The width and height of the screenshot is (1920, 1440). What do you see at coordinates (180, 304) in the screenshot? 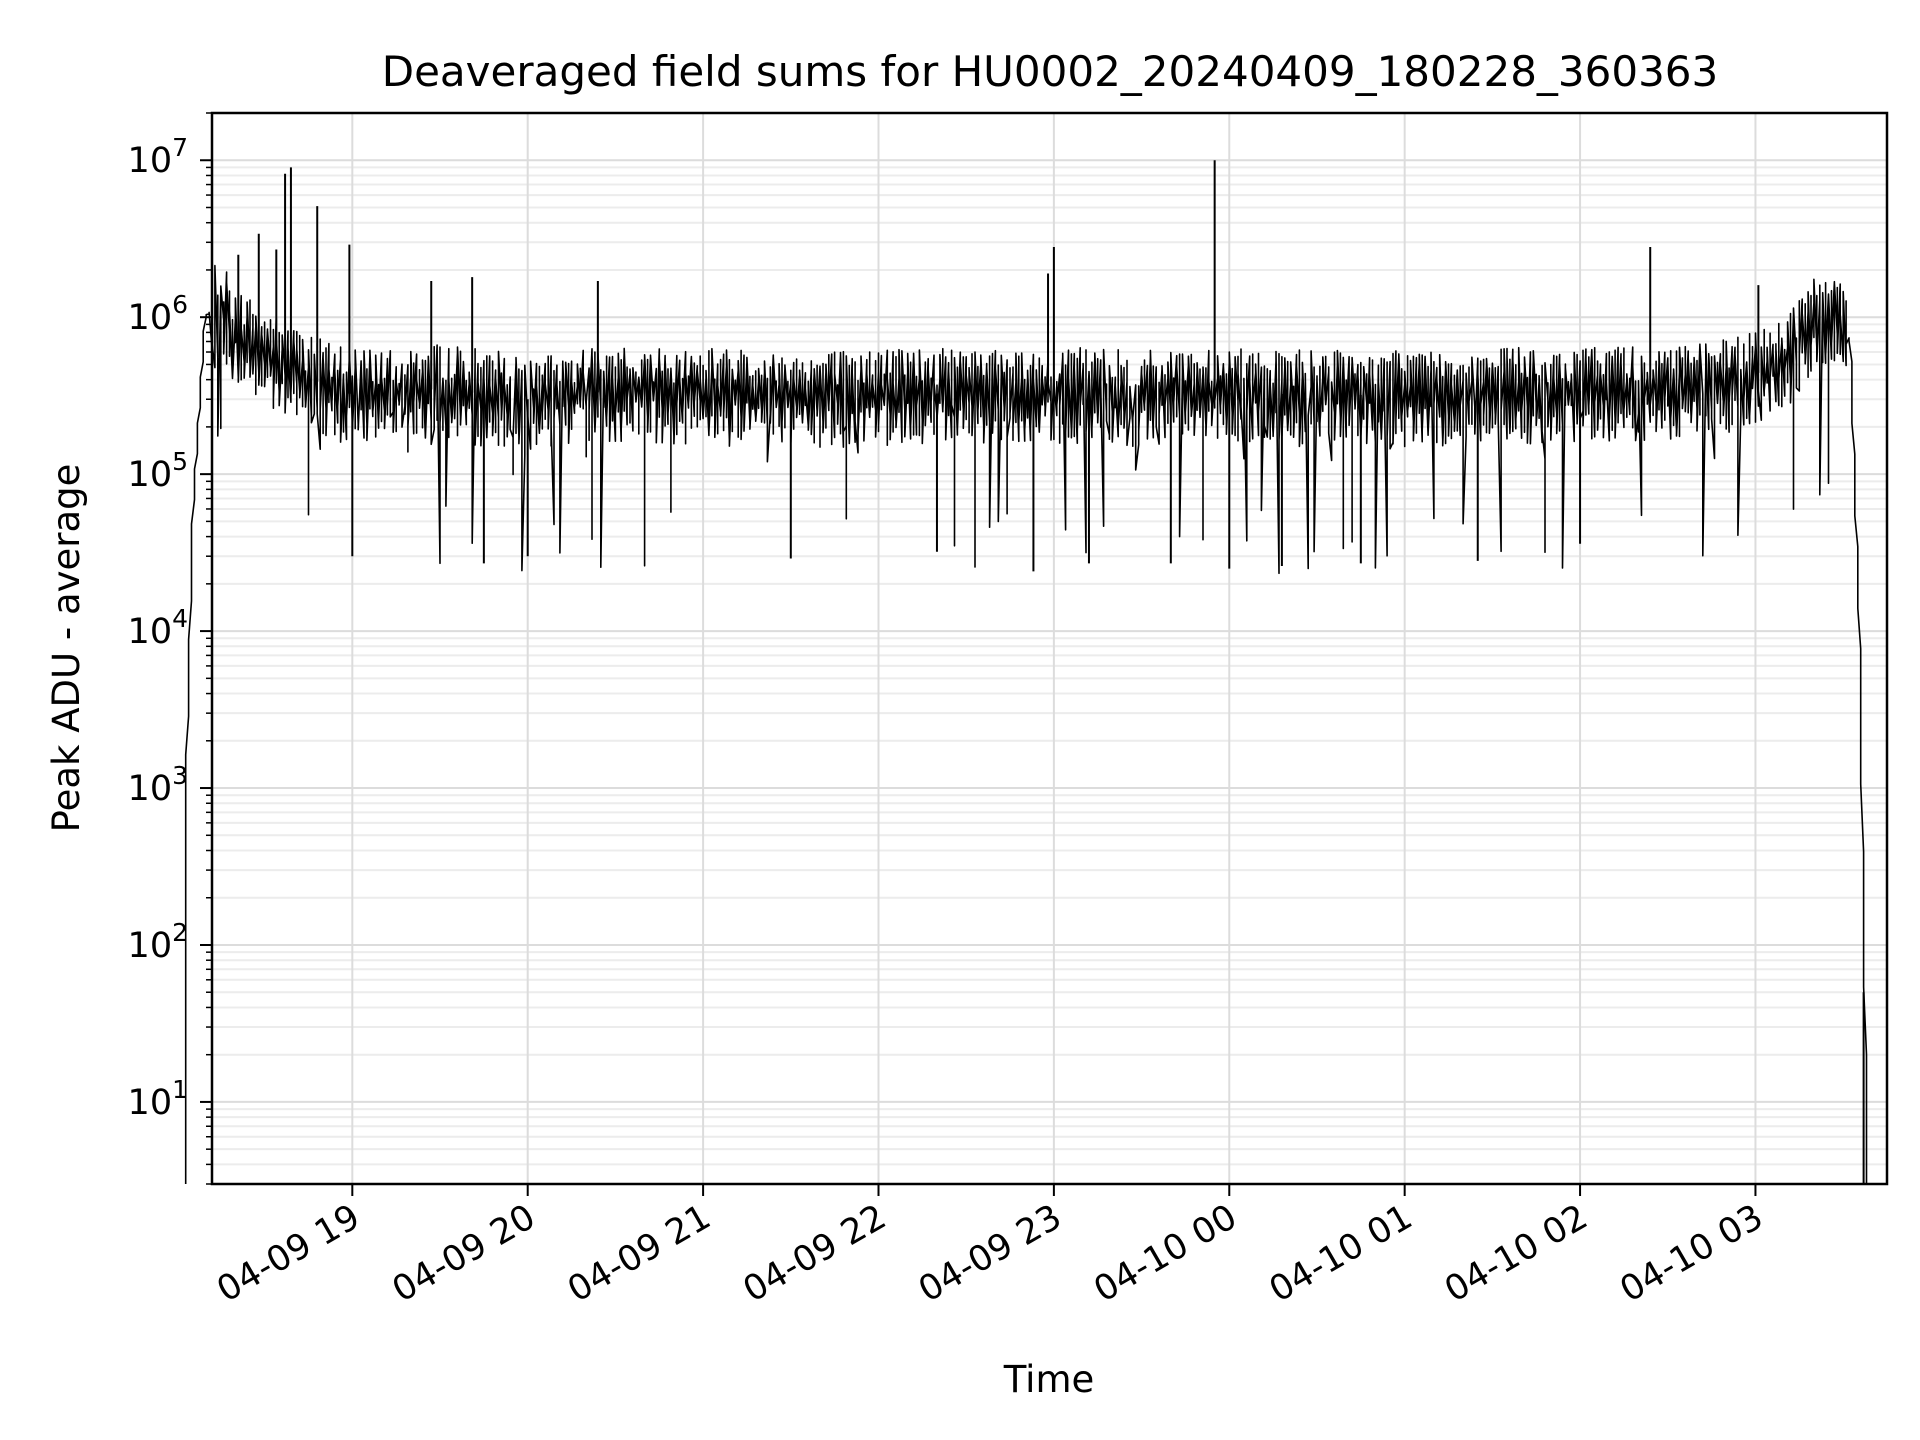
I see `y-tick-exponent: 6` at bounding box center [180, 304].